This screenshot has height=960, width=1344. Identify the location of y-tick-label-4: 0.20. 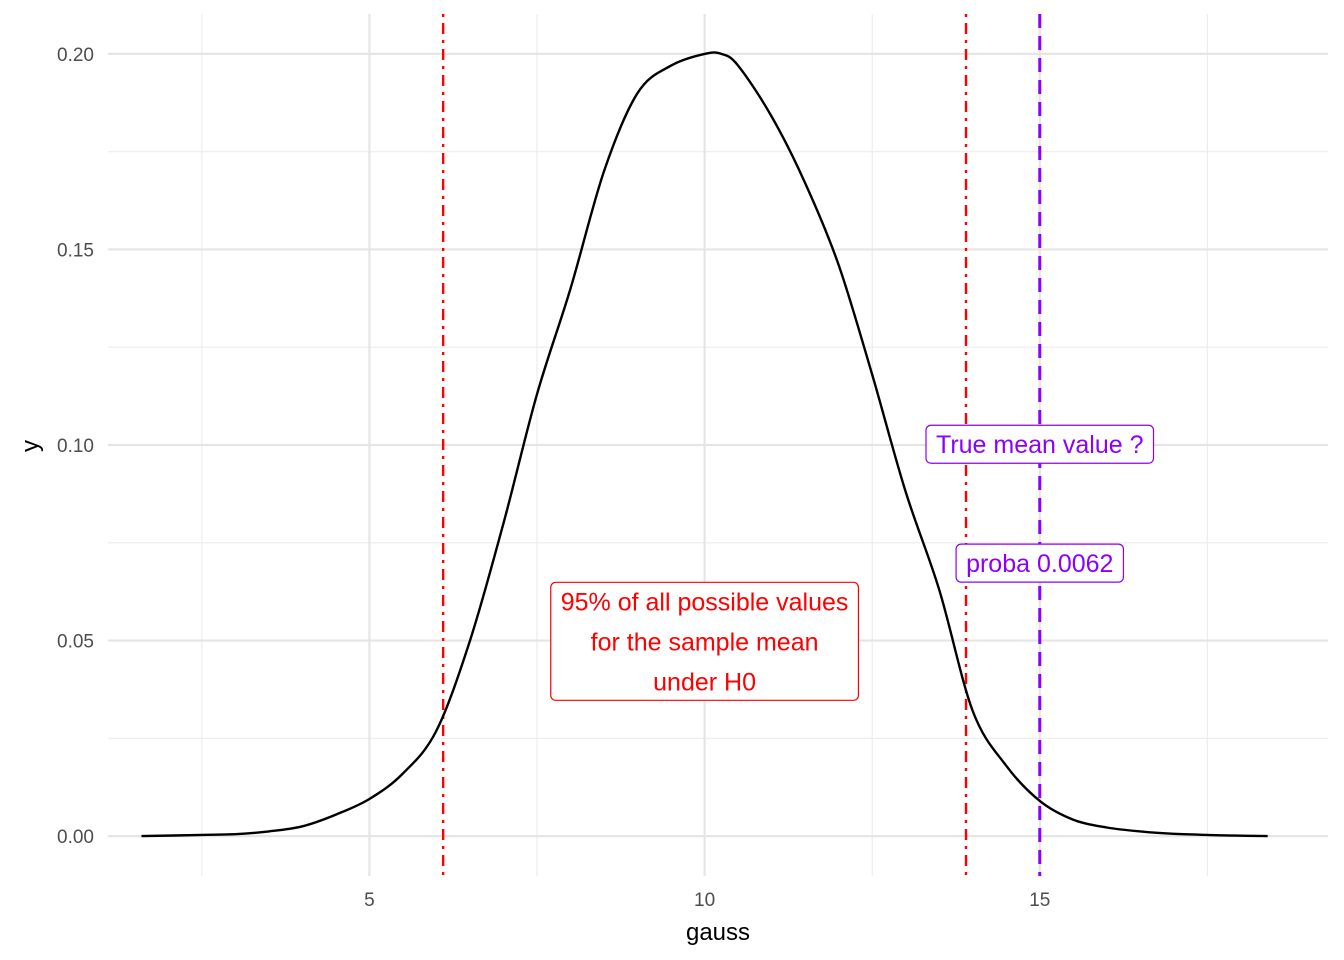
(75, 55).